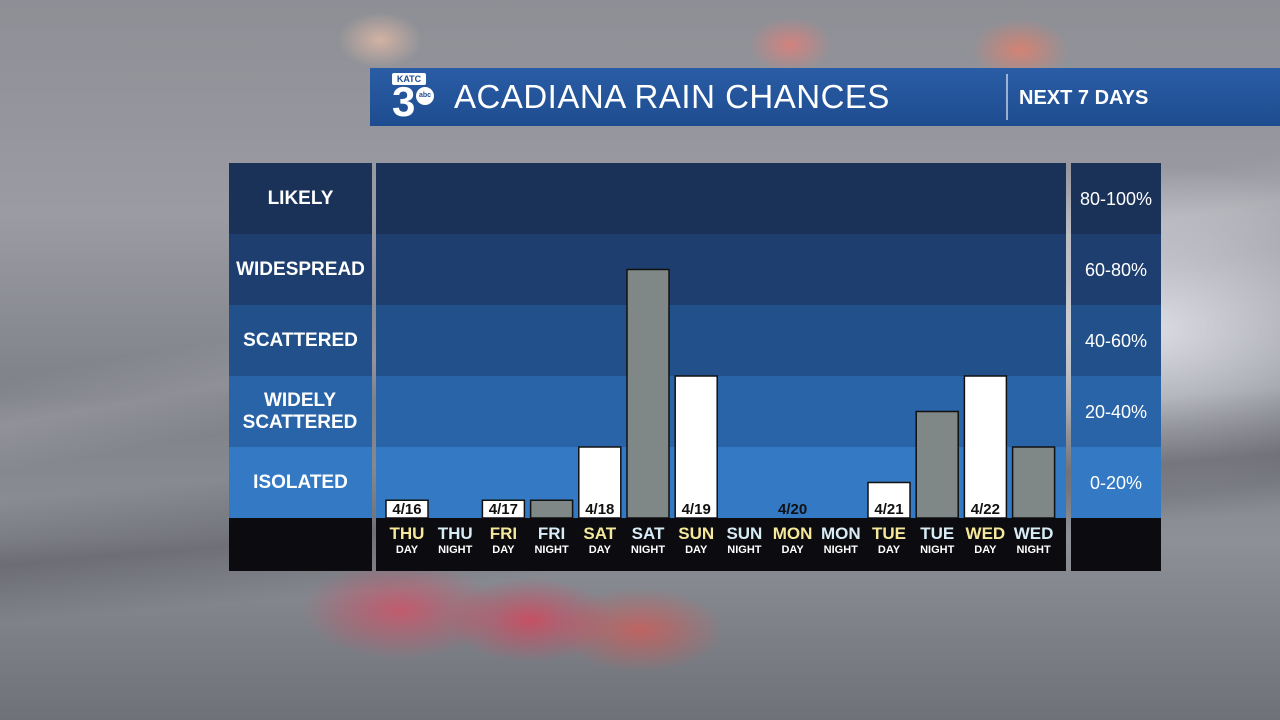  Describe the element at coordinates (696, 509) in the screenshot. I see `date-label-sun: 4/19` at that location.